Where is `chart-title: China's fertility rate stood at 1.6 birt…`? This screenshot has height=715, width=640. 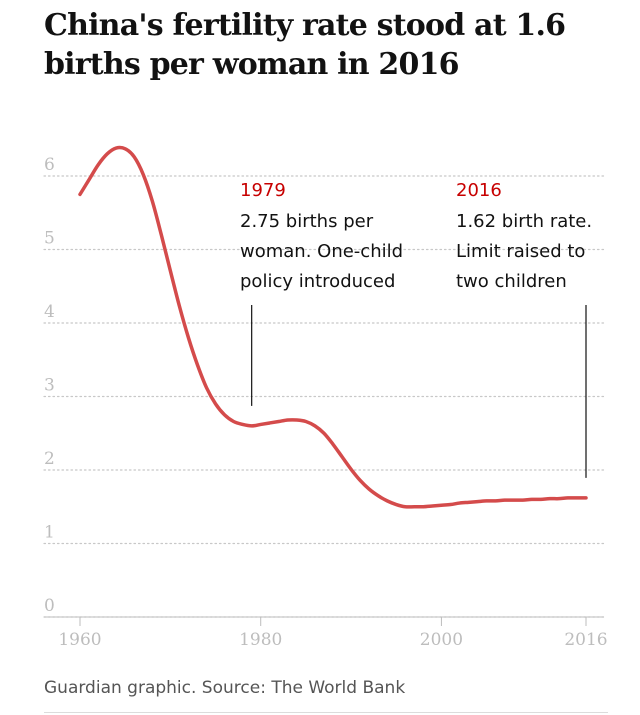 chart-title: China's fertility rate stood at 1.6 birt… is located at coordinates (305, 45).